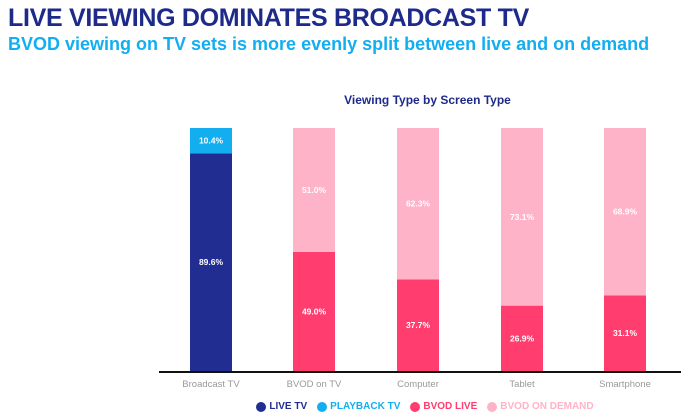 Image resolution: width=690 pixels, height=417 pixels. I want to click on x-tick-label: Tablet, so click(522, 384).